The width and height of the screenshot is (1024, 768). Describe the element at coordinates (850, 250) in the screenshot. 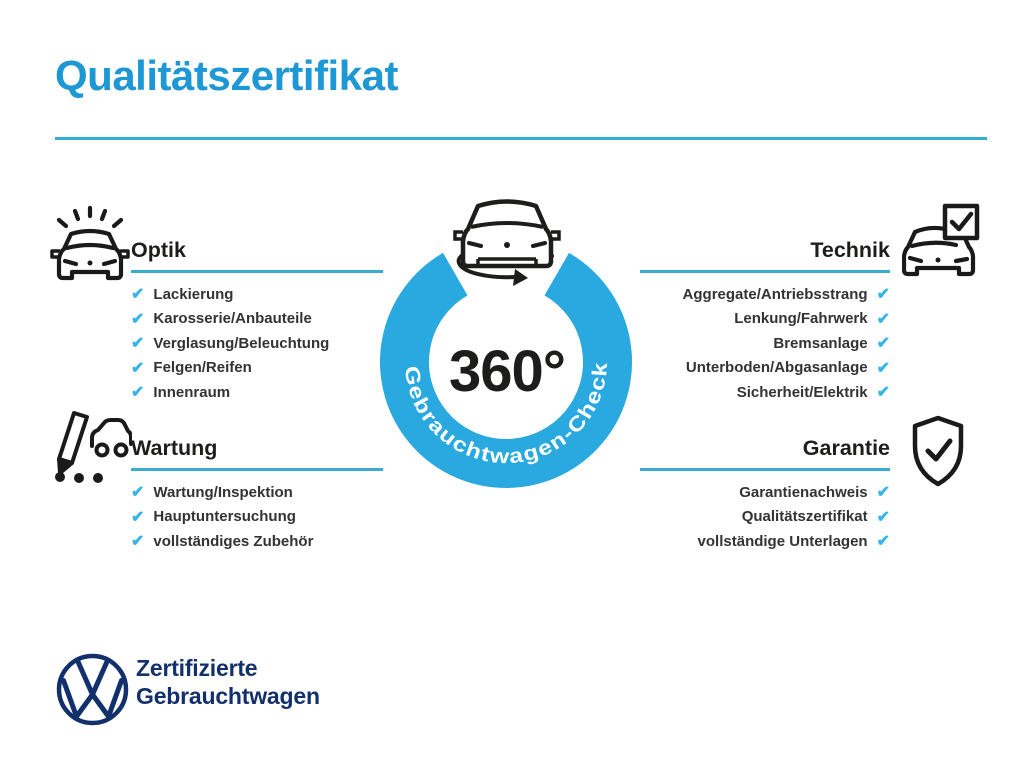

I see `section-title-technik: Technik` at that location.